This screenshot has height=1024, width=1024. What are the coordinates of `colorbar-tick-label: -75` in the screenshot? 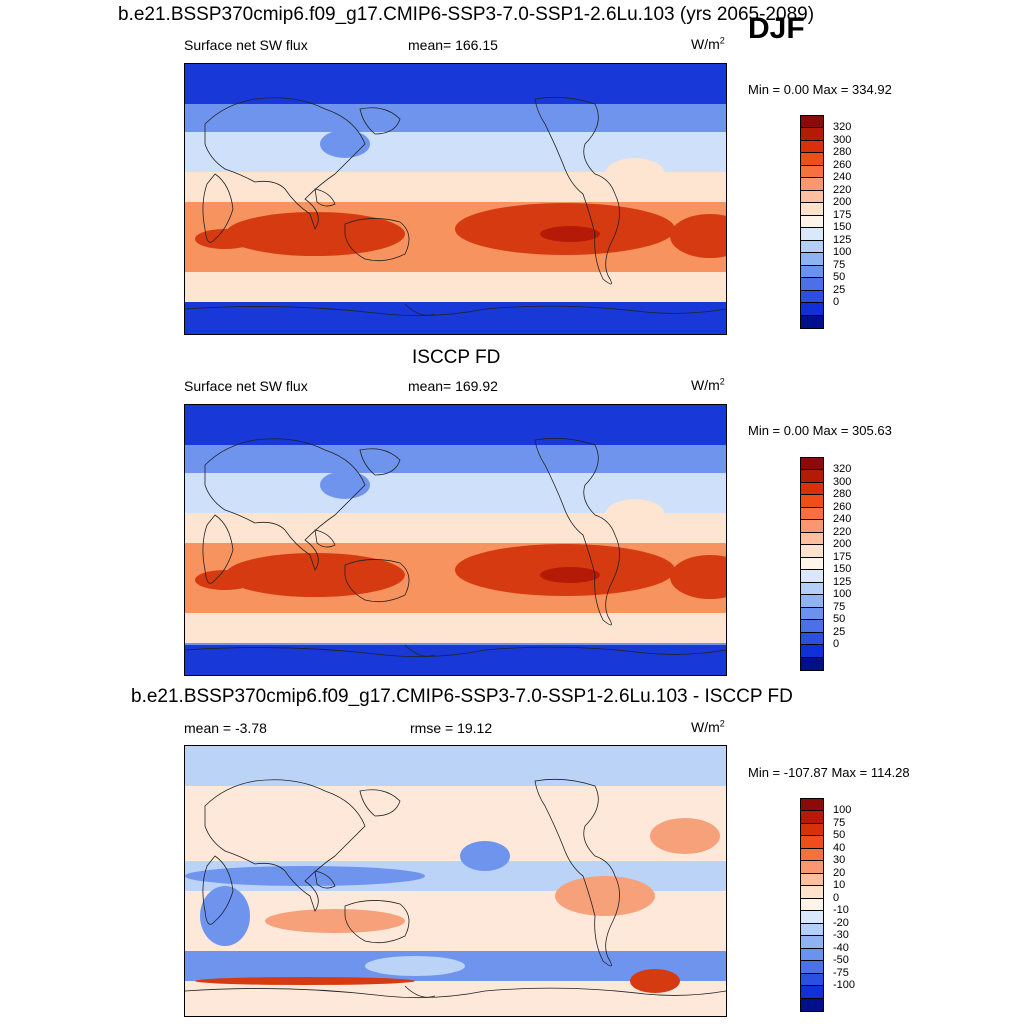 It's located at (841, 972).